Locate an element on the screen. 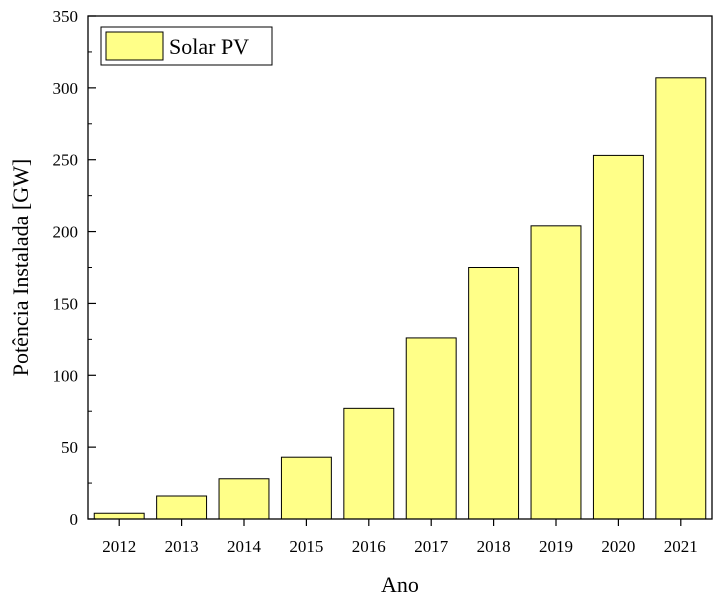 The height and width of the screenshot is (597, 720). x-tick-label: 2019 is located at coordinates (556, 546).